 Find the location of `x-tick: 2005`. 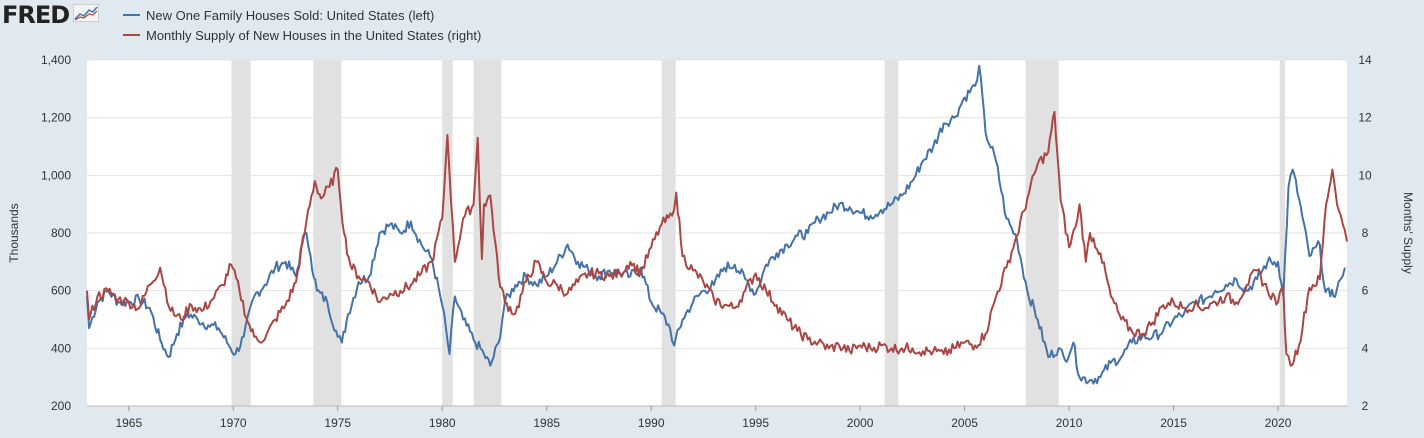

x-tick: 2005 is located at coordinates (964, 423).